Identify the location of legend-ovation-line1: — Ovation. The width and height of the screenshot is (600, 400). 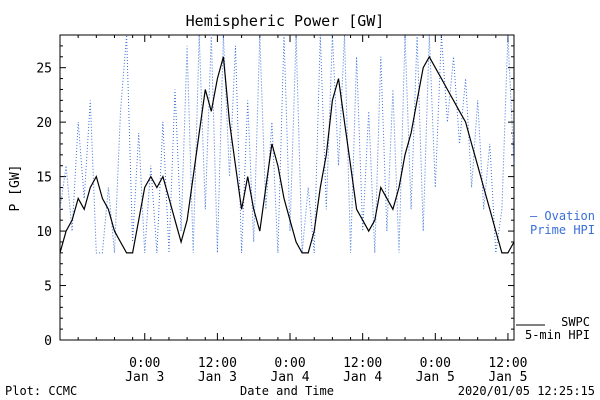
(562, 216).